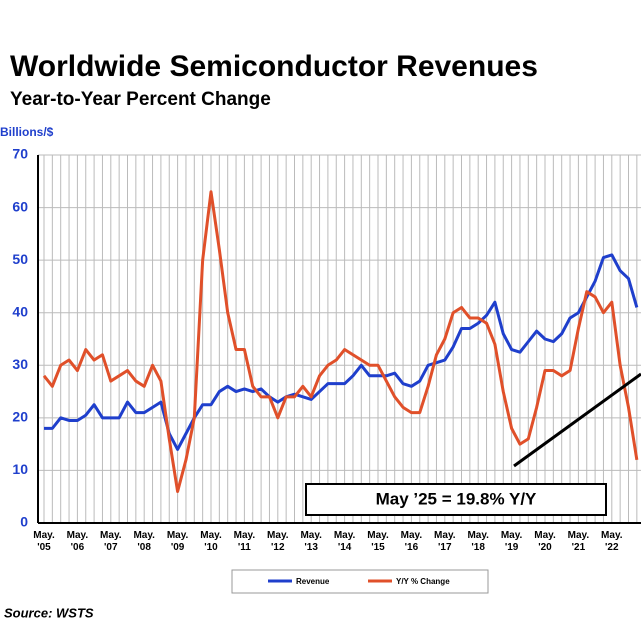 Image resolution: width=641 pixels, height=642 pixels. I want to click on x-tick-label: May. '15, so click(378, 541).